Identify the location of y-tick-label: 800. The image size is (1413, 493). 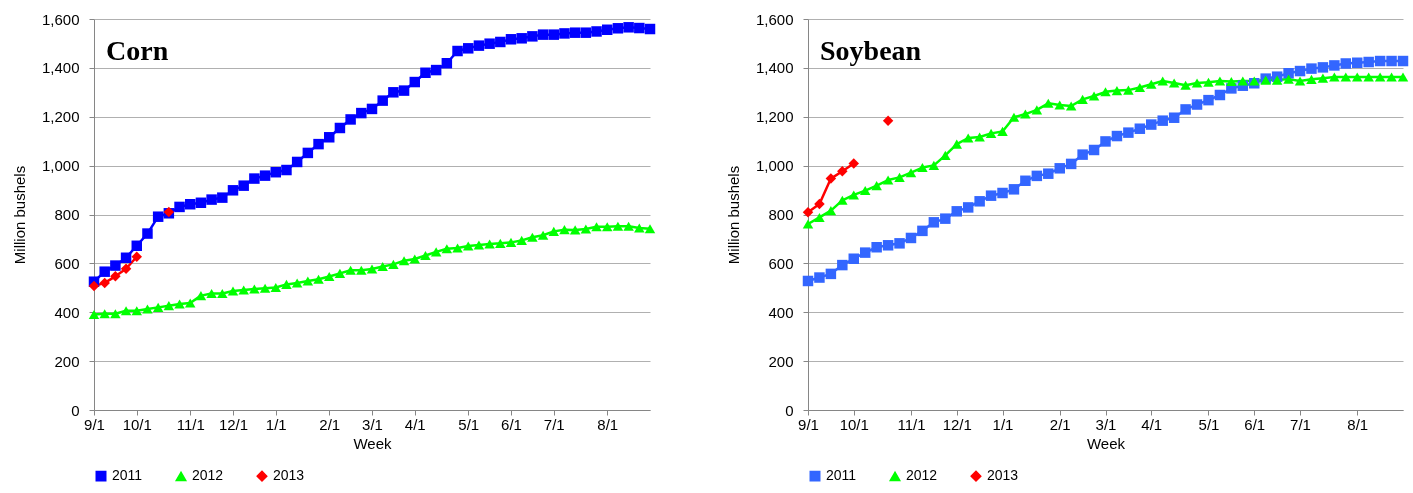
(781, 214).